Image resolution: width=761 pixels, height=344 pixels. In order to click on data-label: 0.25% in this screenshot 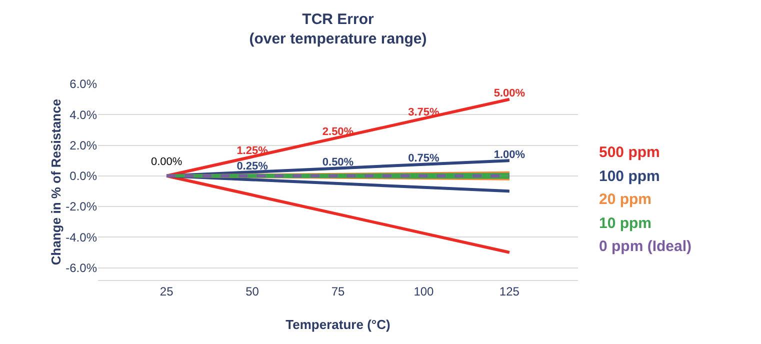, I will do `click(252, 166)`.